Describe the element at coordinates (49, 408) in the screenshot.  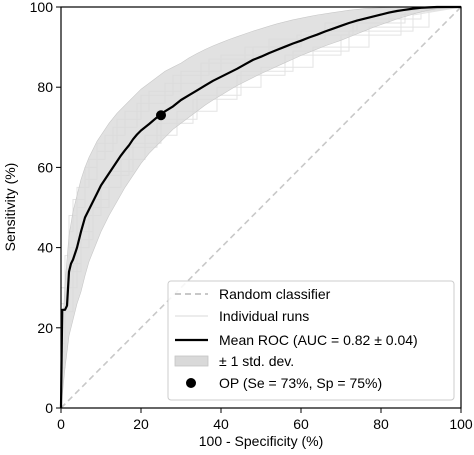
I see `y-tick-label-0: 0` at that location.